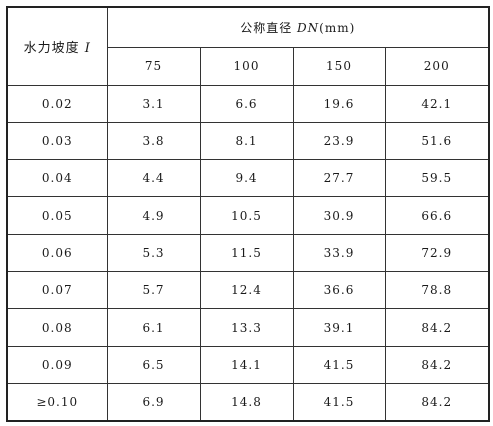 This screenshot has width=493, height=426. What do you see at coordinates (339, 290) in the screenshot?
I see `table-cell: 36.6` at bounding box center [339, 290].